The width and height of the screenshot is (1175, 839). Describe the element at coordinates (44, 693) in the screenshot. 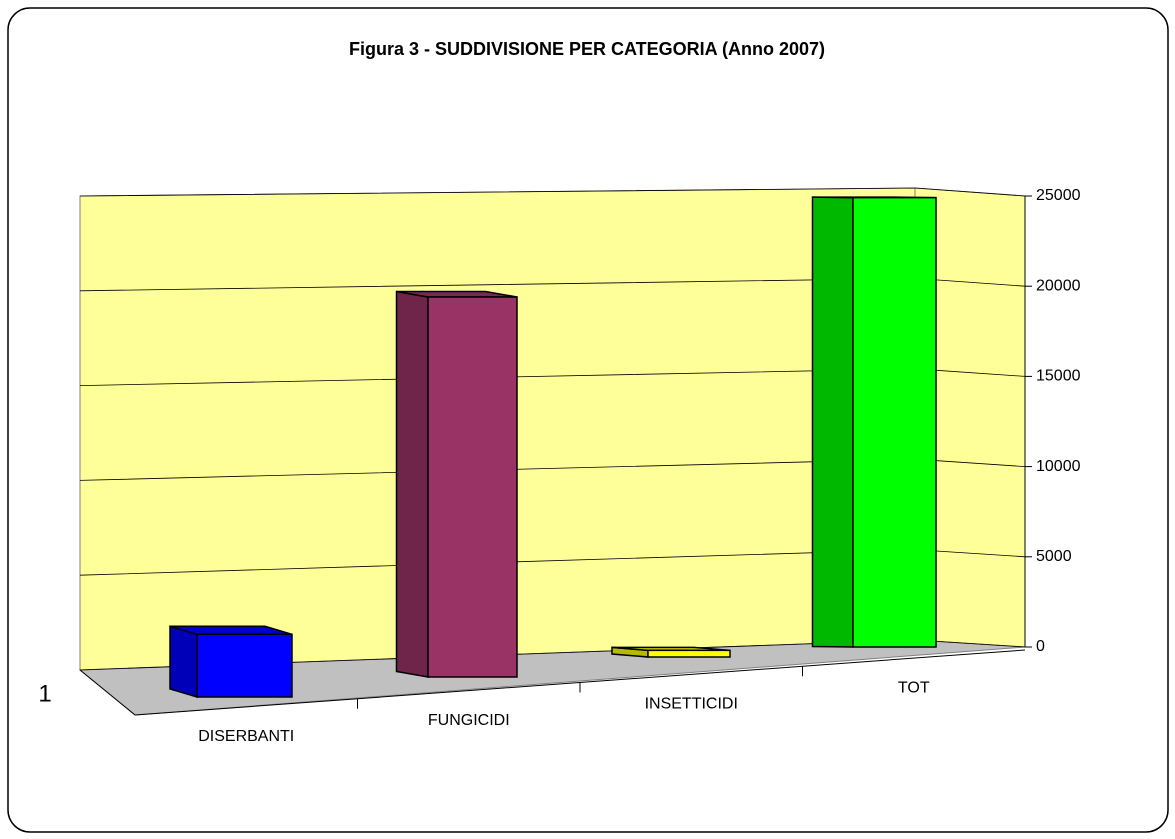

I see `depth-label: 1` at that location.